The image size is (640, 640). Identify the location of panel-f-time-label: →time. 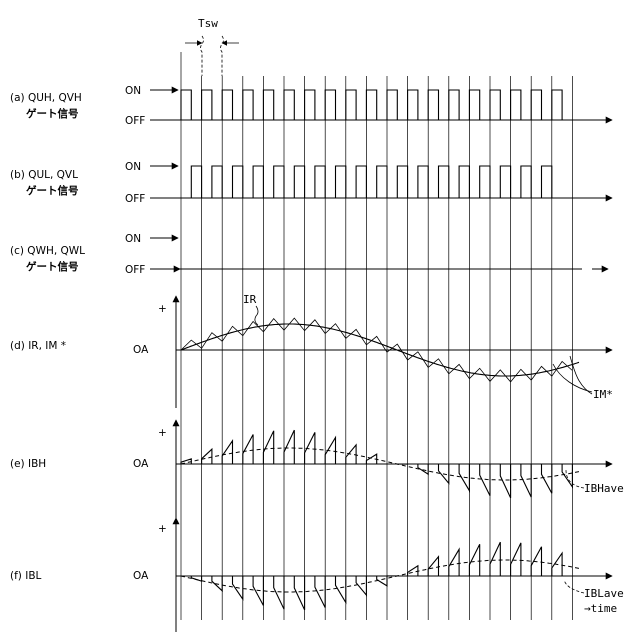
(600, 608).